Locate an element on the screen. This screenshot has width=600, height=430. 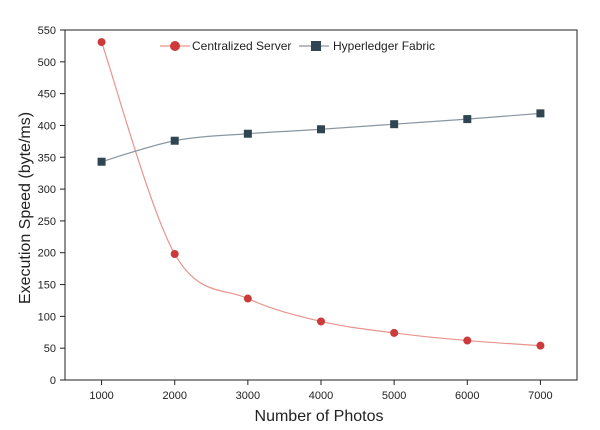
legend-item: Hyperledger Fabric is located at coordinates (367, 46).